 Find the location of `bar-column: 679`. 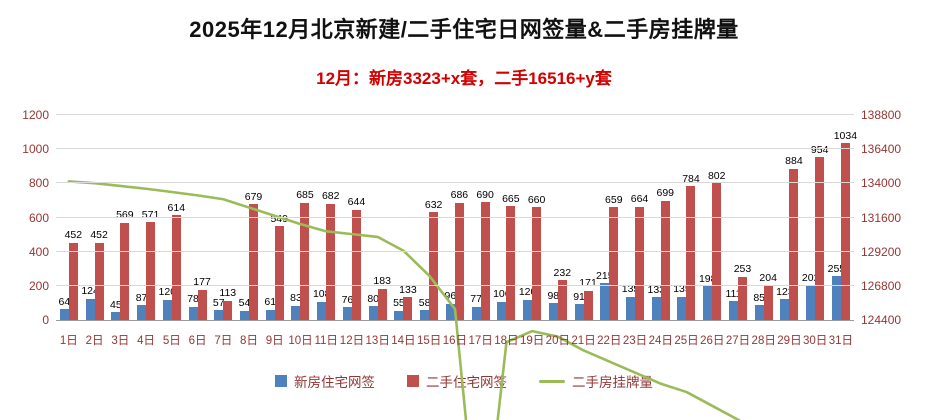

bar-column: 679 is located at coordinates (253, 217).